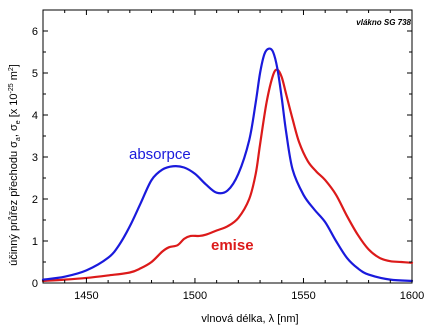 The width and height of the screenshot is (428, 327). Describe the element at coordinates (195, 296) in the screenshot. I see `x-tick-label: 1500` at that location.